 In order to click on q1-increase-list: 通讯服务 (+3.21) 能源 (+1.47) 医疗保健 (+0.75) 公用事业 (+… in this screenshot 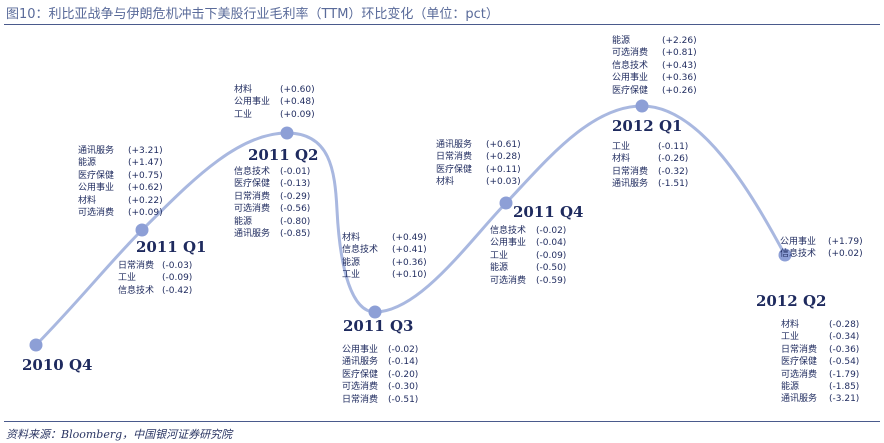, I will do `click(120, 182)`.